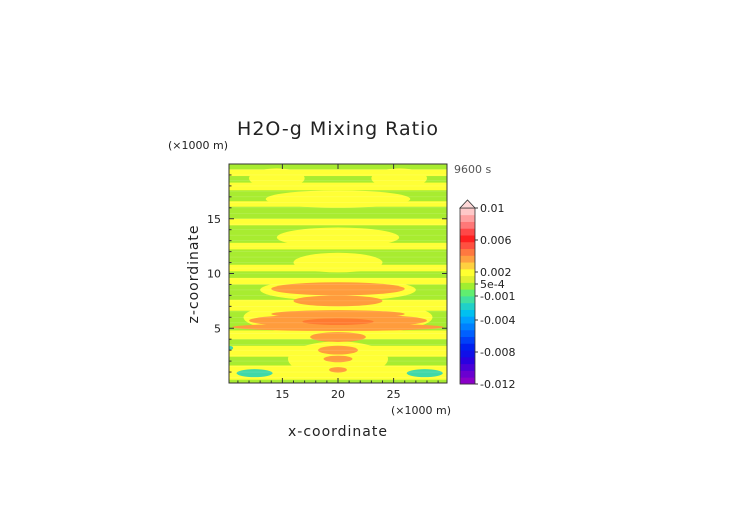 The height and width of the screenshot is (532, 752). Describe the element at coordinates (198, 145) in the screenshot. I see `y-axis-unit: (×1000 m)` at that location.